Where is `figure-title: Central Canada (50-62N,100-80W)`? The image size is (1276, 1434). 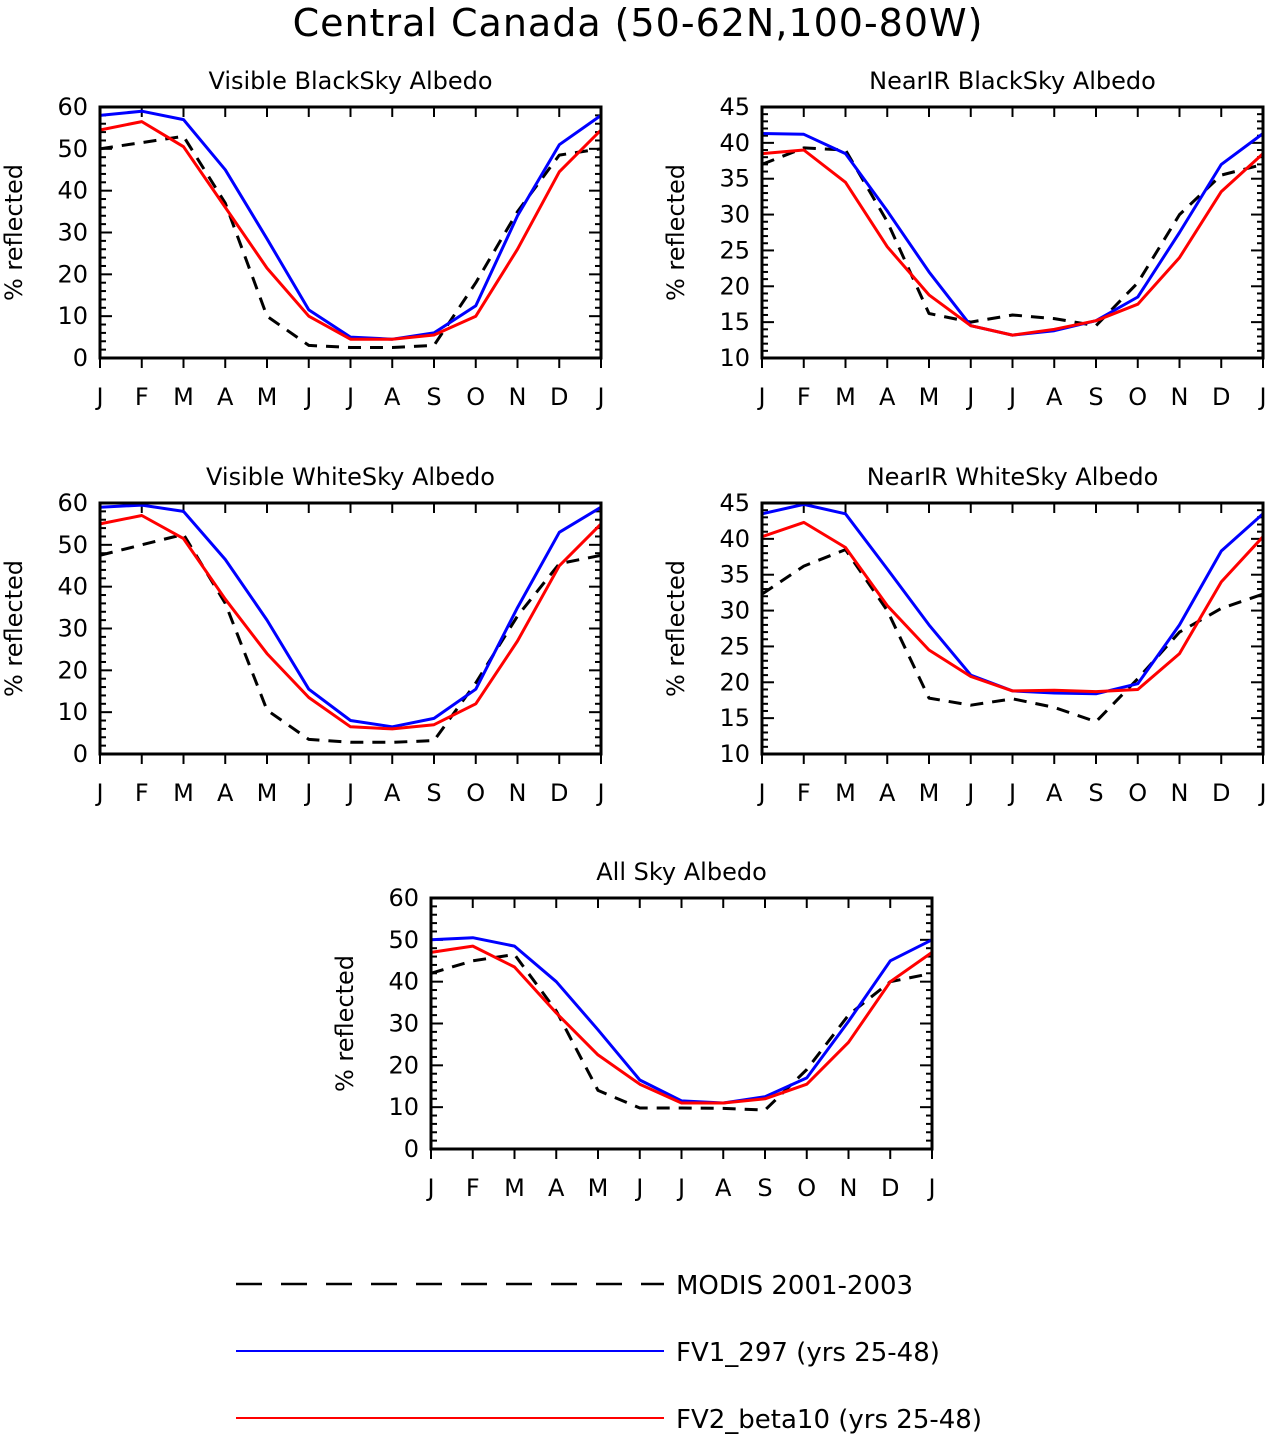 figure-title: Central Canada (50-62N,100-80W) is located at coordinates (638, 23).